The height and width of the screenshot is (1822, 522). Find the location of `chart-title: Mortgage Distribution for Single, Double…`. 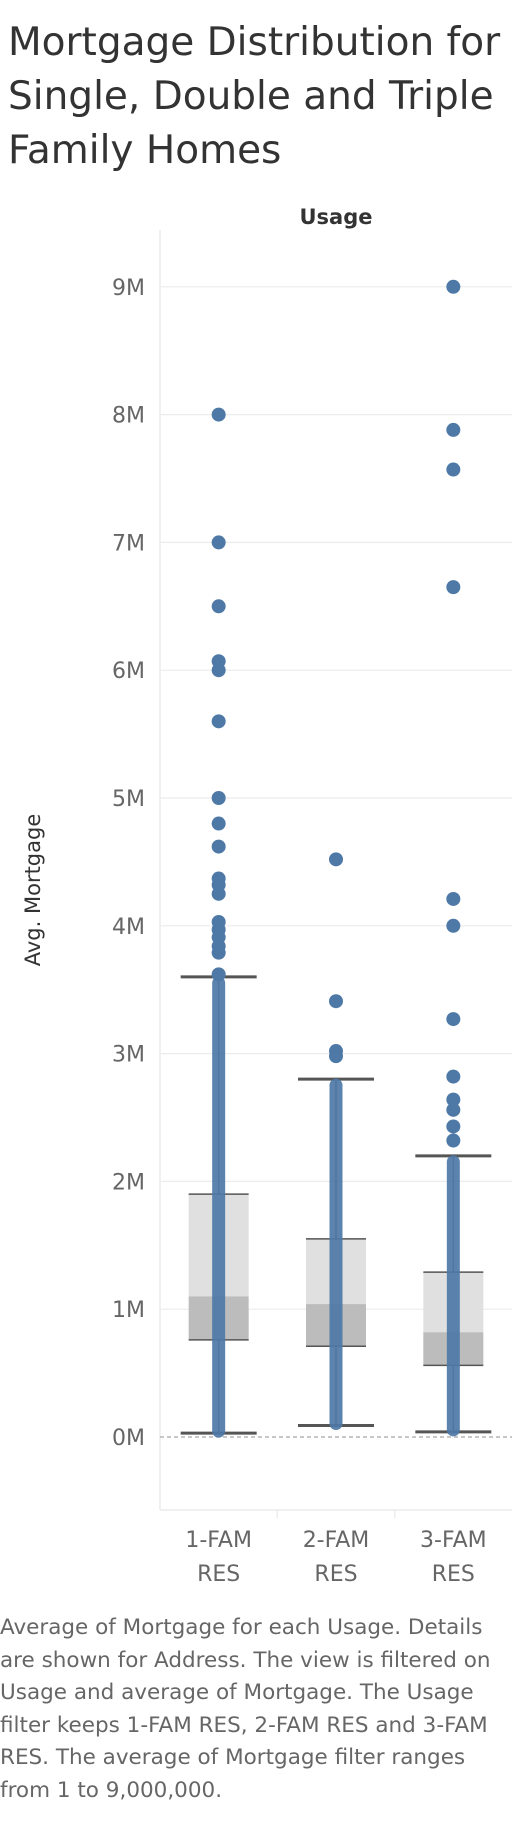

chart-title: Mortgage Distribution for Single, Double… is located at coordinates (258, 97).